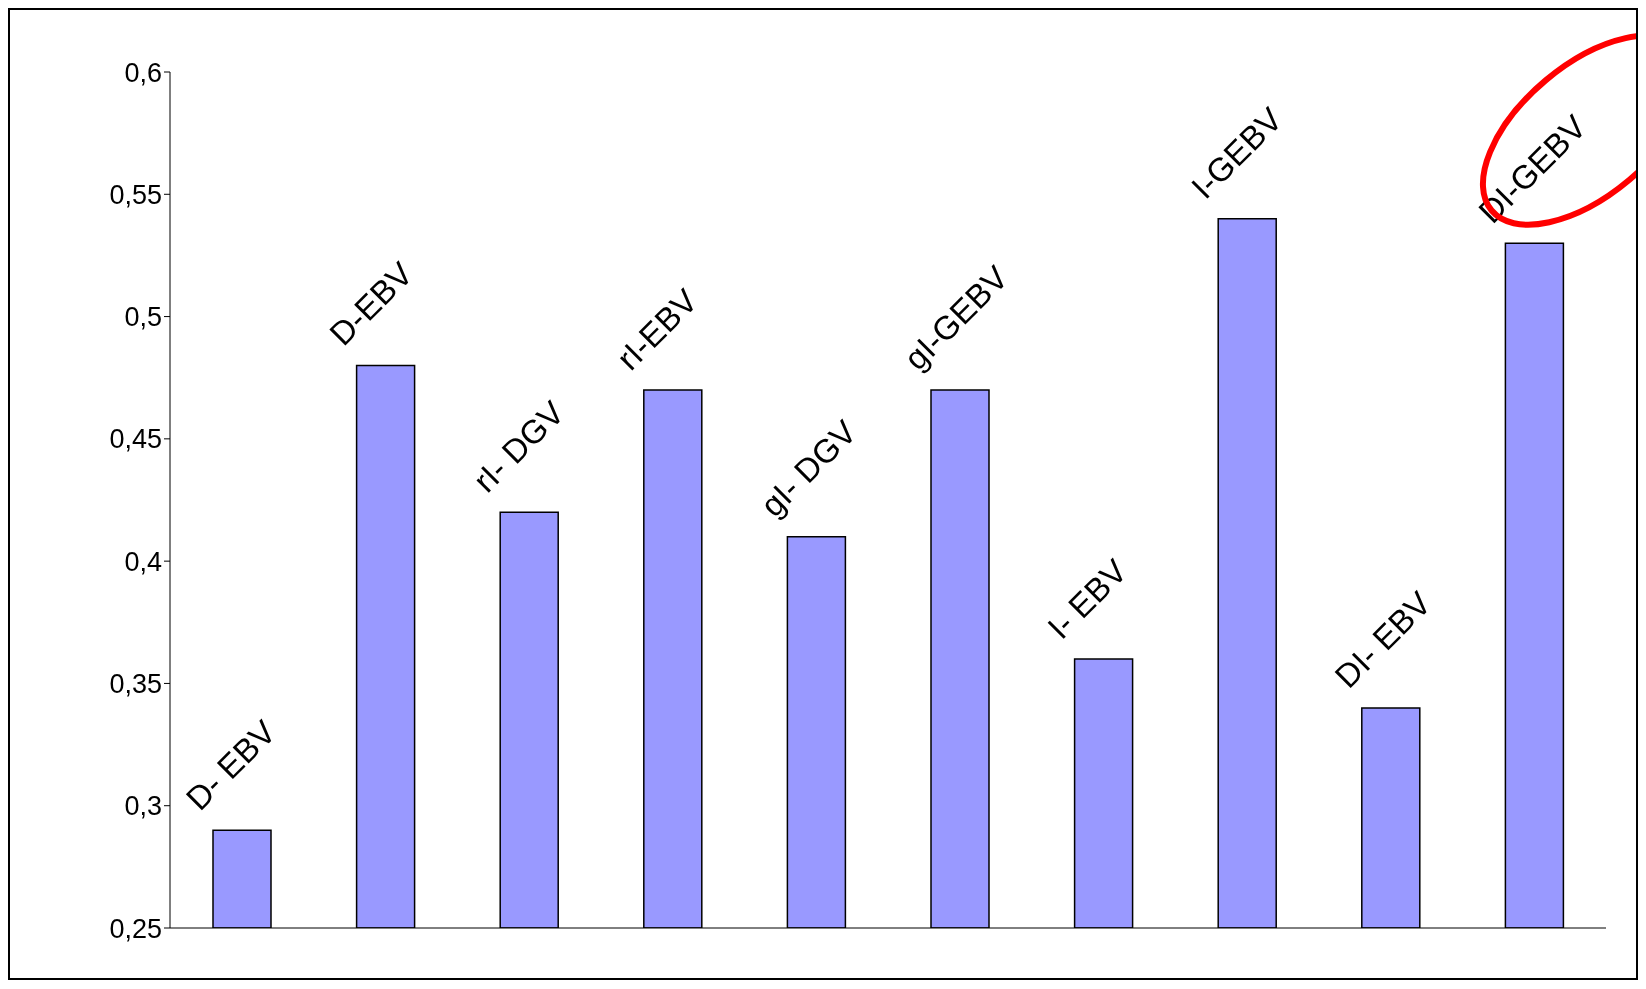  I want to click on y-tick-label: 0,55, so click(135, 194).